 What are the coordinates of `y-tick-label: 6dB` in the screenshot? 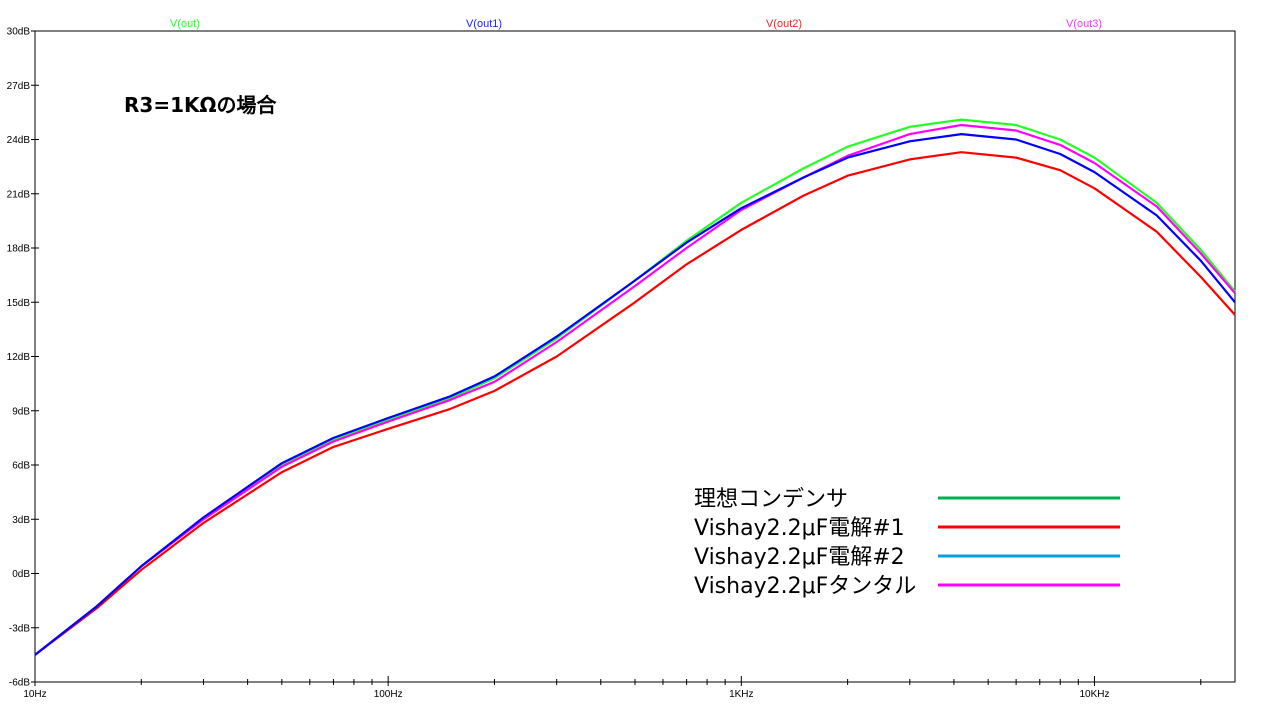 It's located at (21, 466).